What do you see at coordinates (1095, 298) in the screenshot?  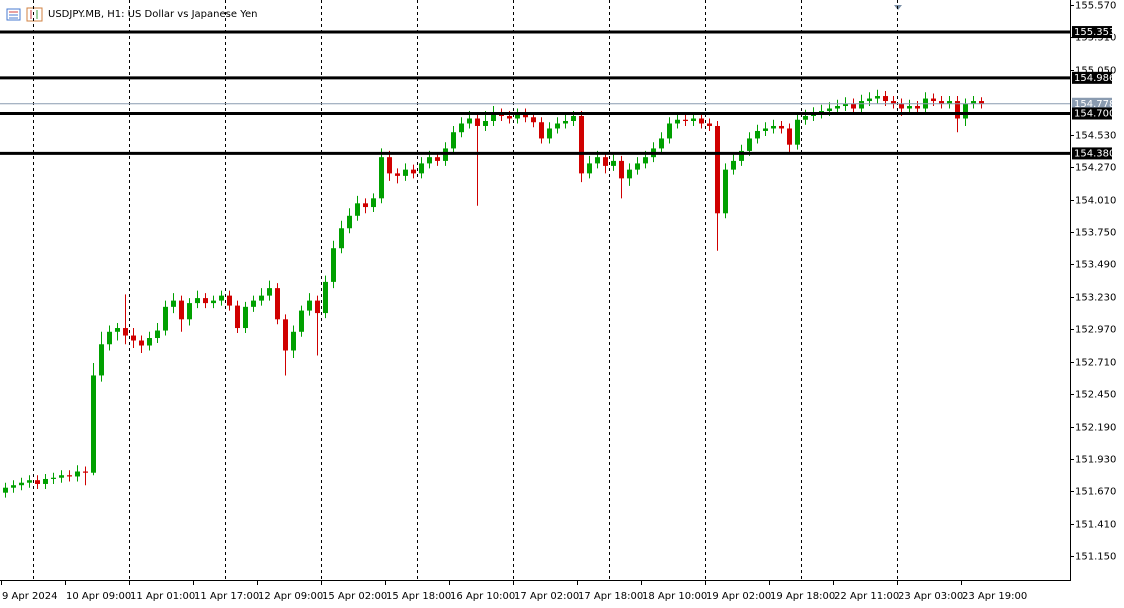 I see `y-tick-label: 153.230` at bounding box center [1095, 298].